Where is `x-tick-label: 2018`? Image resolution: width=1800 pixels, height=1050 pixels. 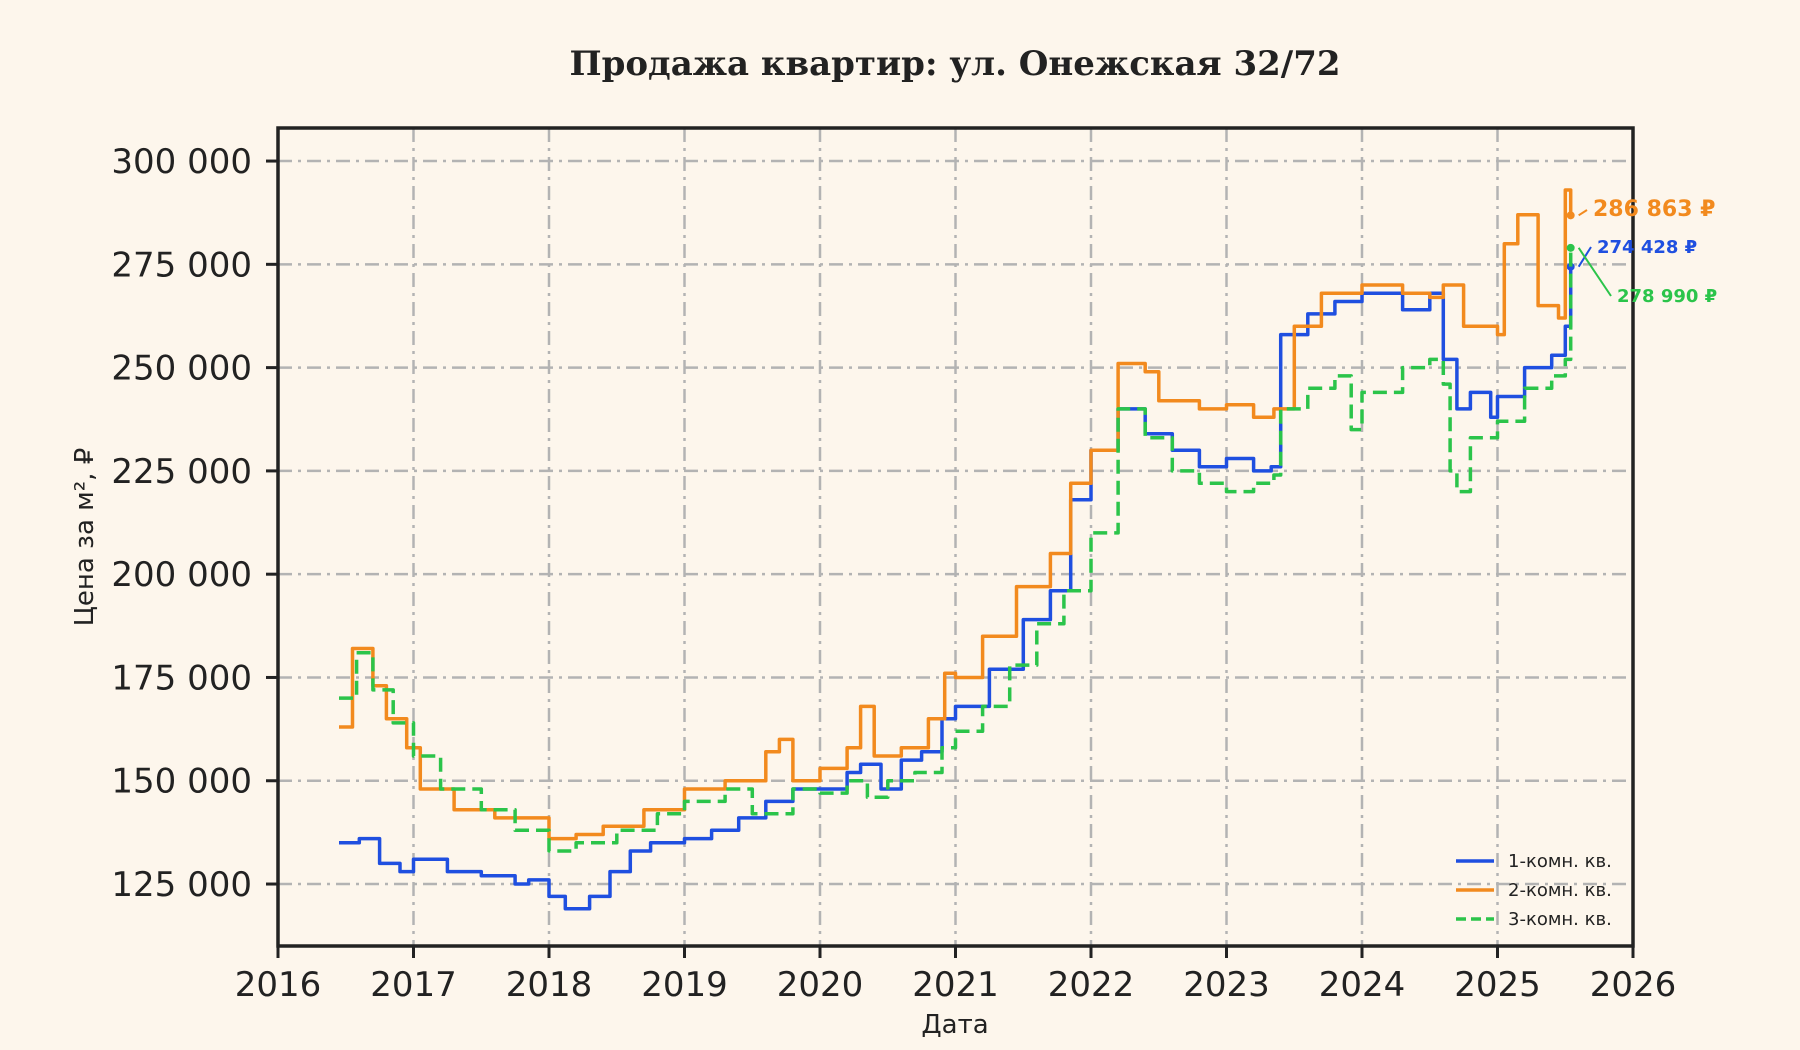
x-tick-label: 2018 is located at coordinates (549, 985).